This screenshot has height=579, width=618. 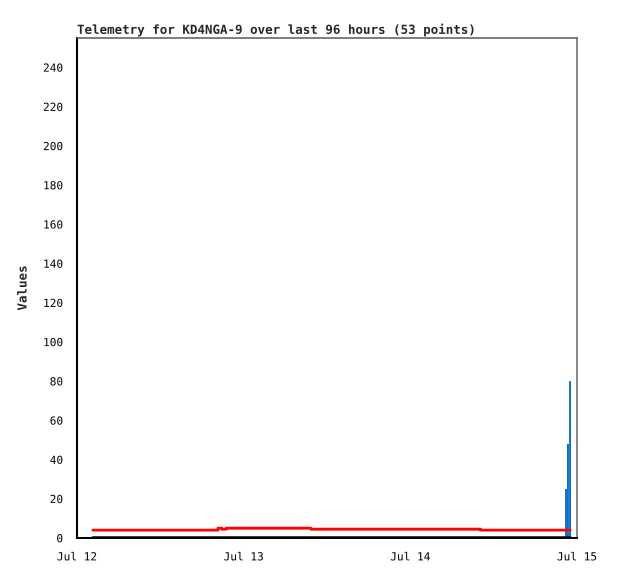 I want to click on y-tick-label: 140, so click(x=53, y=263).